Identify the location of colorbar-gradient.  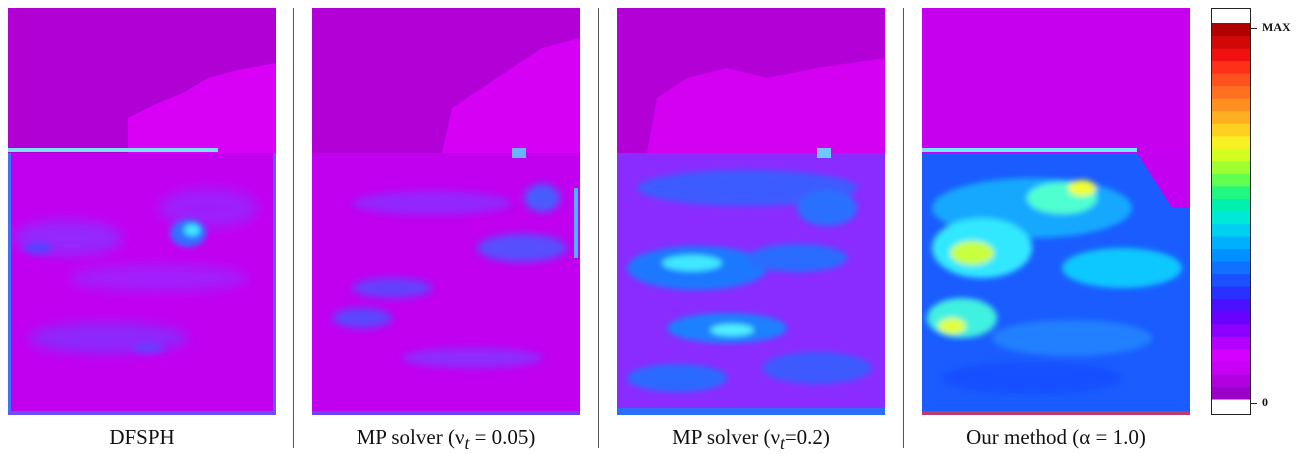
(1231, 211).